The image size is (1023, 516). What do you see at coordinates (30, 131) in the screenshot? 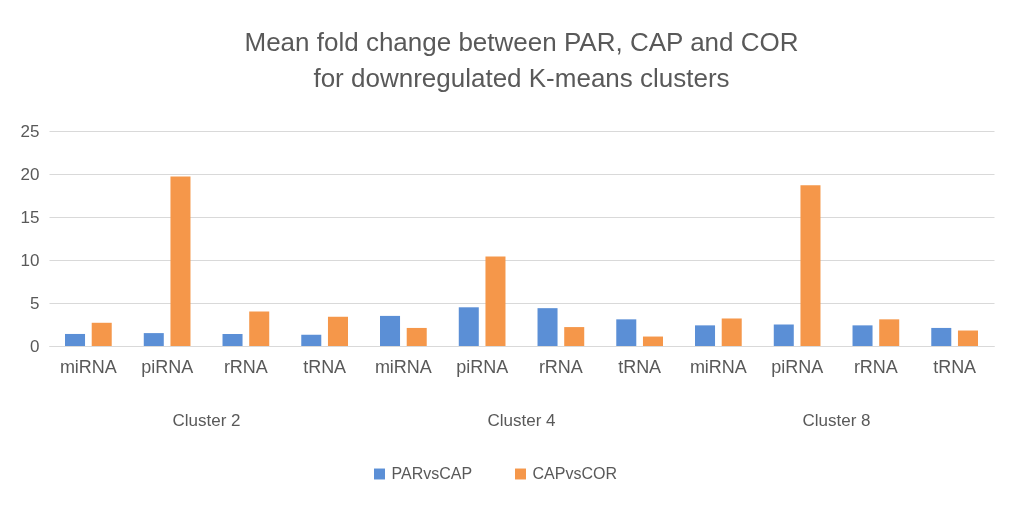
I see `y-tick-label: 25` at bounding box center [30, 131].